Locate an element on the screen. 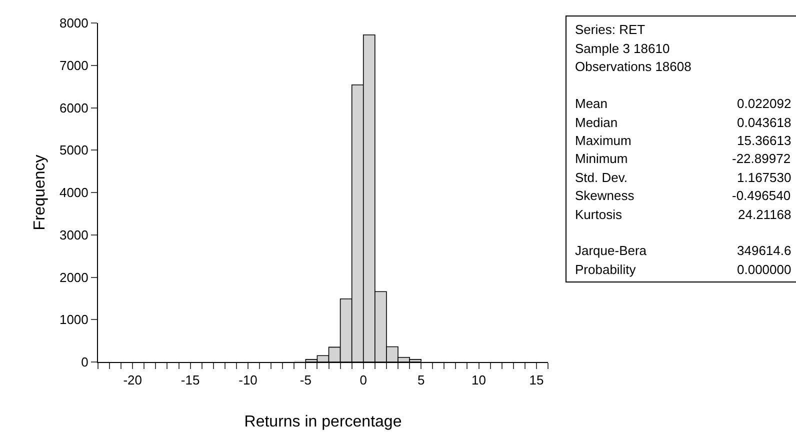 The width and height of the screenshot is (796, 441). text: Minimum is located at coordinates (601, 158).